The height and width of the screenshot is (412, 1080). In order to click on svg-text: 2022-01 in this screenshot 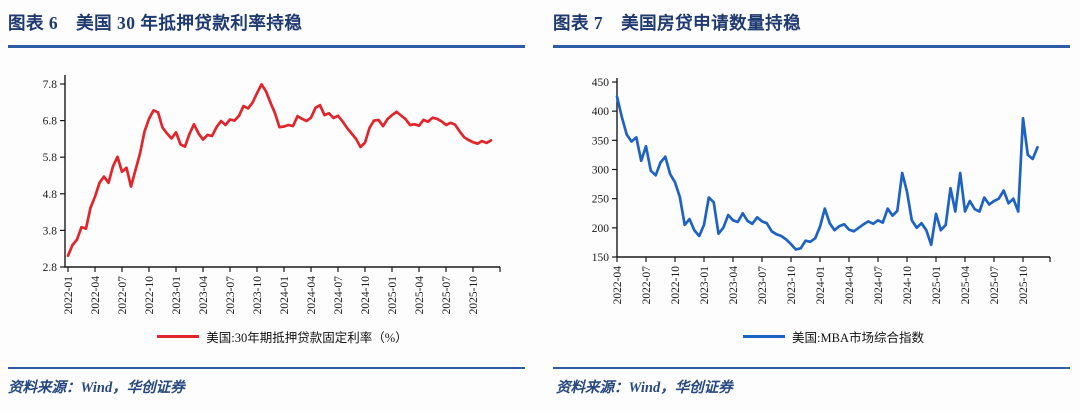, I will do `click(69, 295)`.